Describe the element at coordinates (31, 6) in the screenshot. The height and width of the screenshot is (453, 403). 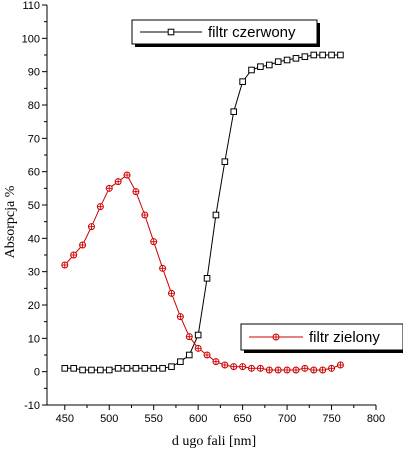
I see `y-tick-label: 110` at that location.